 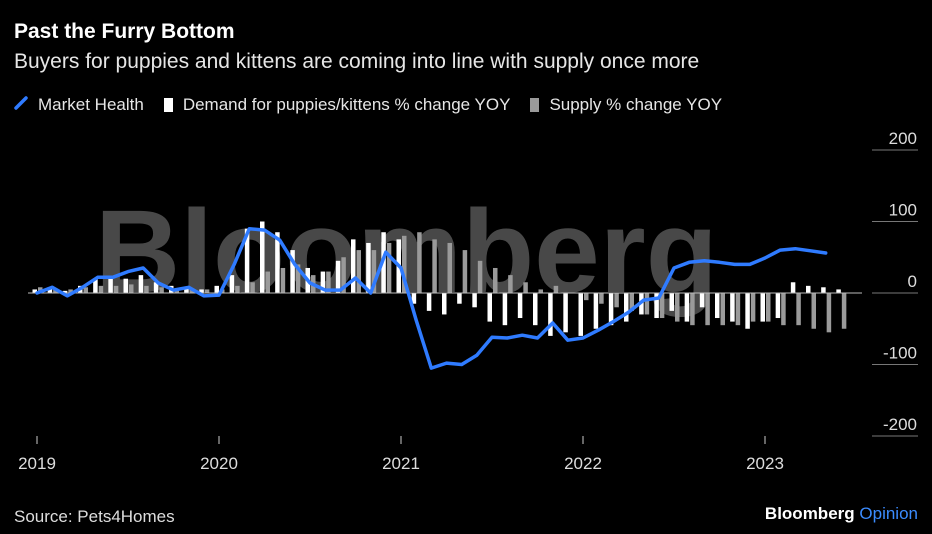 What do you see at coordinates (219, 463) in the screenshot?
I see `x-tick-label: 2020` at bounding box center [219, 463].